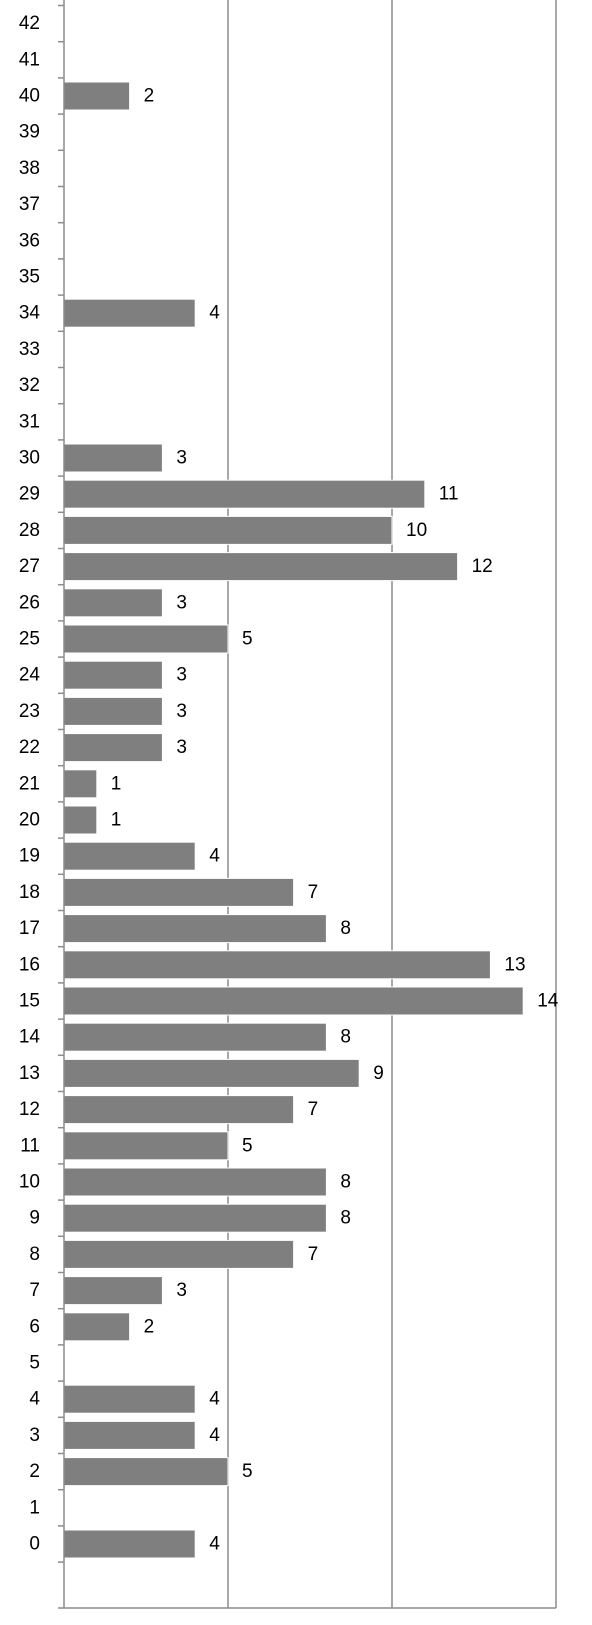 The height and width of the screenshot is (1625, 592). Describe the element at coordinates (34, 1254) in the screenshot. I see `tick-label-8: 8` at that location.